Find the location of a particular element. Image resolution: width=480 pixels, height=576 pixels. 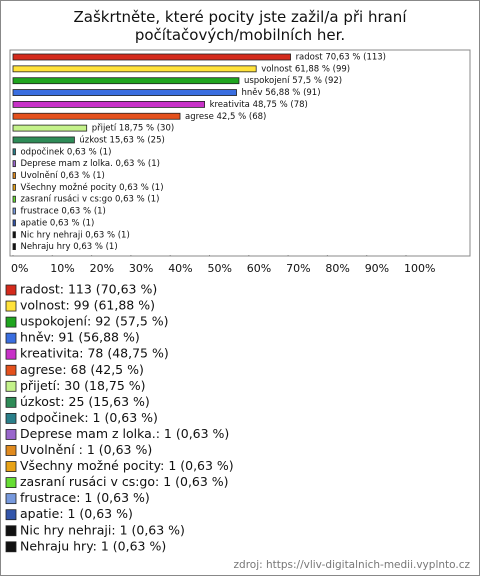

legend-label: úzkost: 25 (15,63 %) is located at coordinates (85, 401).